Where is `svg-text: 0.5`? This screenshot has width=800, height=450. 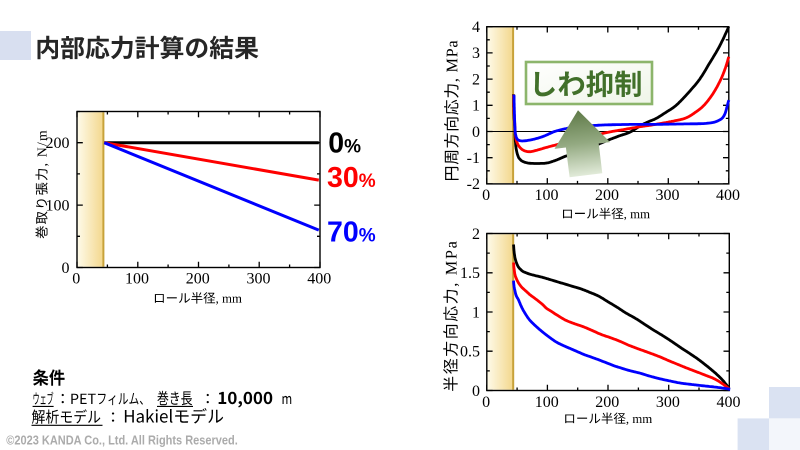
svg-text: 0.5 is located at coordinates (470, 352).